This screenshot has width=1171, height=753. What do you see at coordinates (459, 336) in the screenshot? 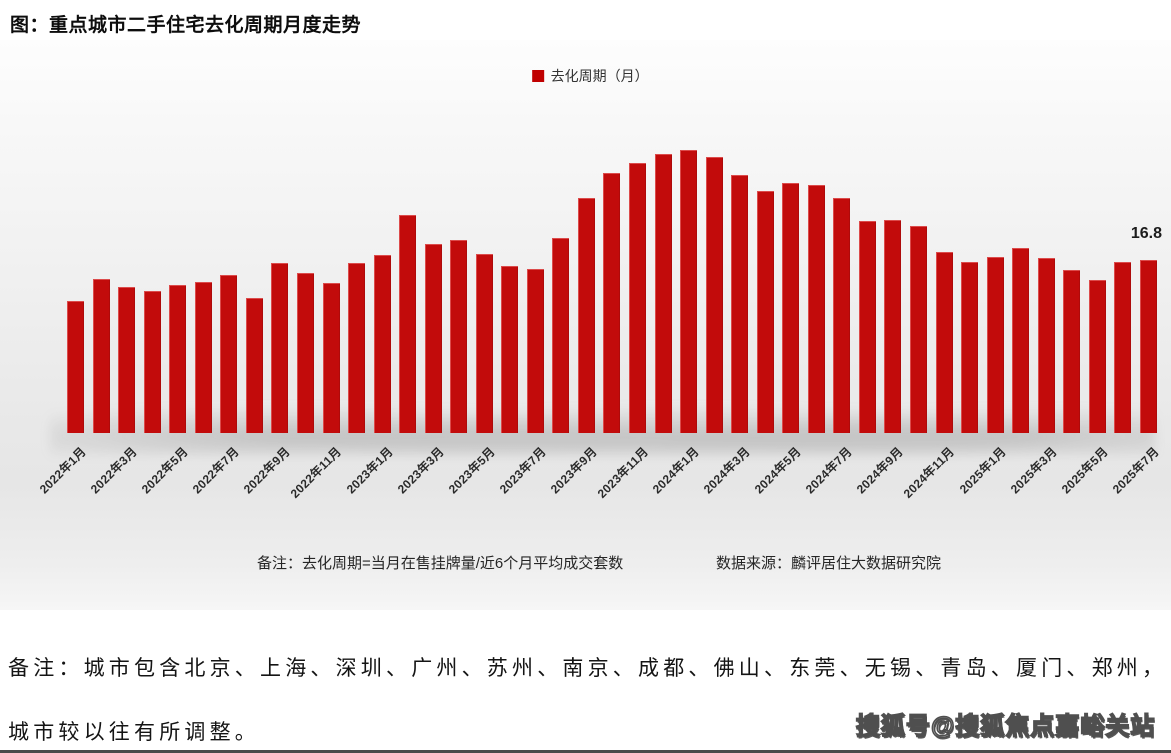
I see `bar-2023年4月` at bounding box center [459, 336].